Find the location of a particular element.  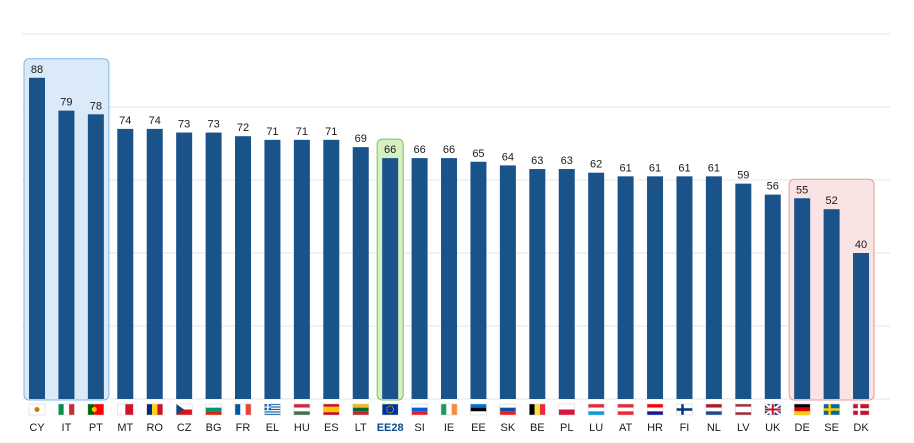

bar-ie is located at coordinates (449, 278).